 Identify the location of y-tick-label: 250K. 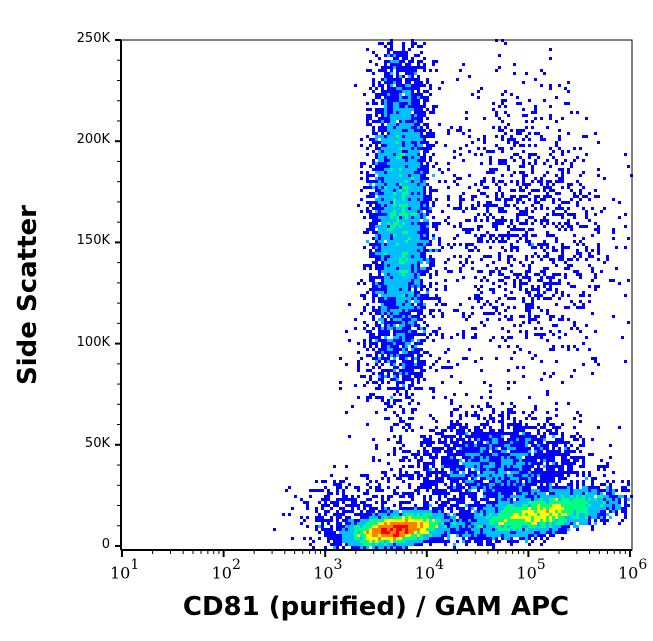
(93, 38).